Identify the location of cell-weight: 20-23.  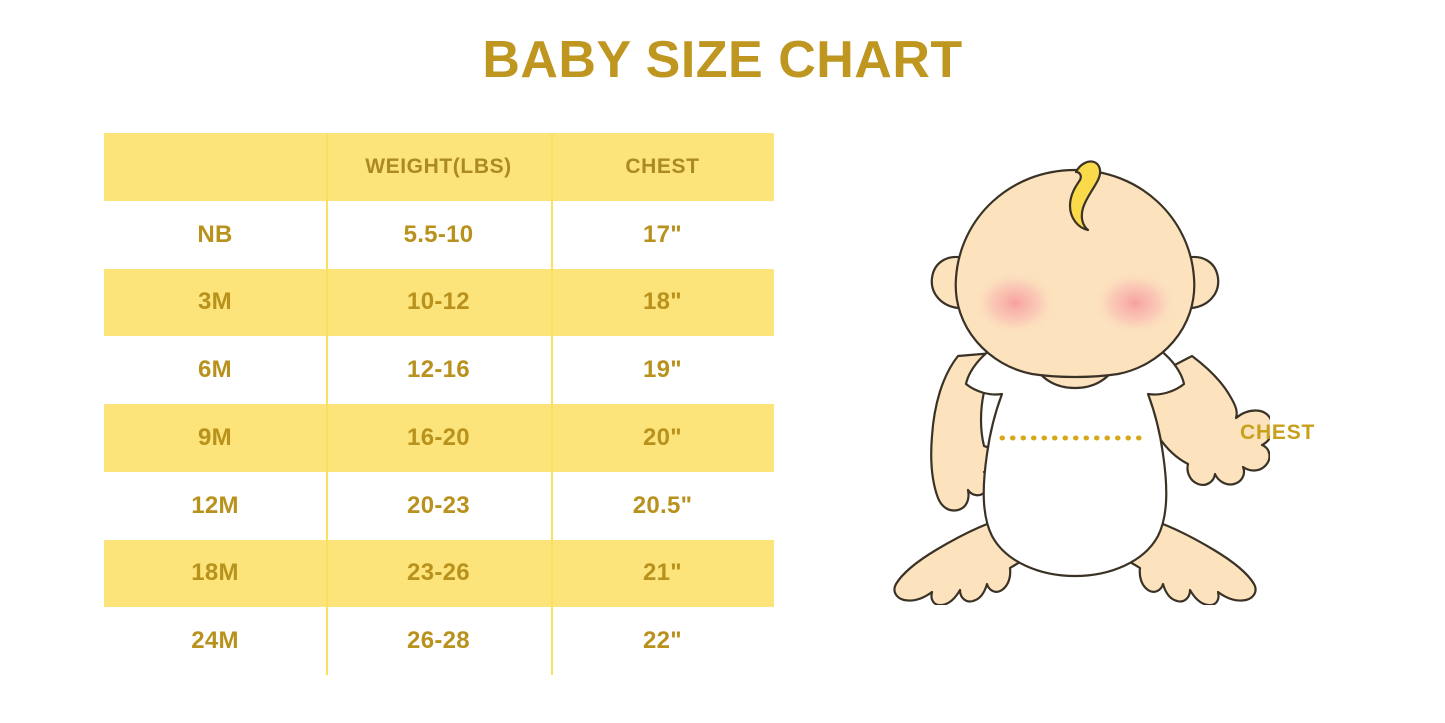
(438, 505).